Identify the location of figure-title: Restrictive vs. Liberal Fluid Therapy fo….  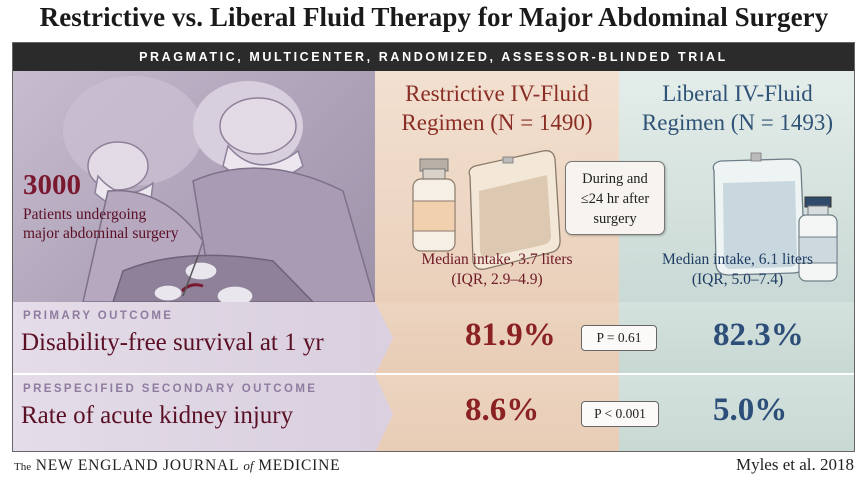
(434, 17).